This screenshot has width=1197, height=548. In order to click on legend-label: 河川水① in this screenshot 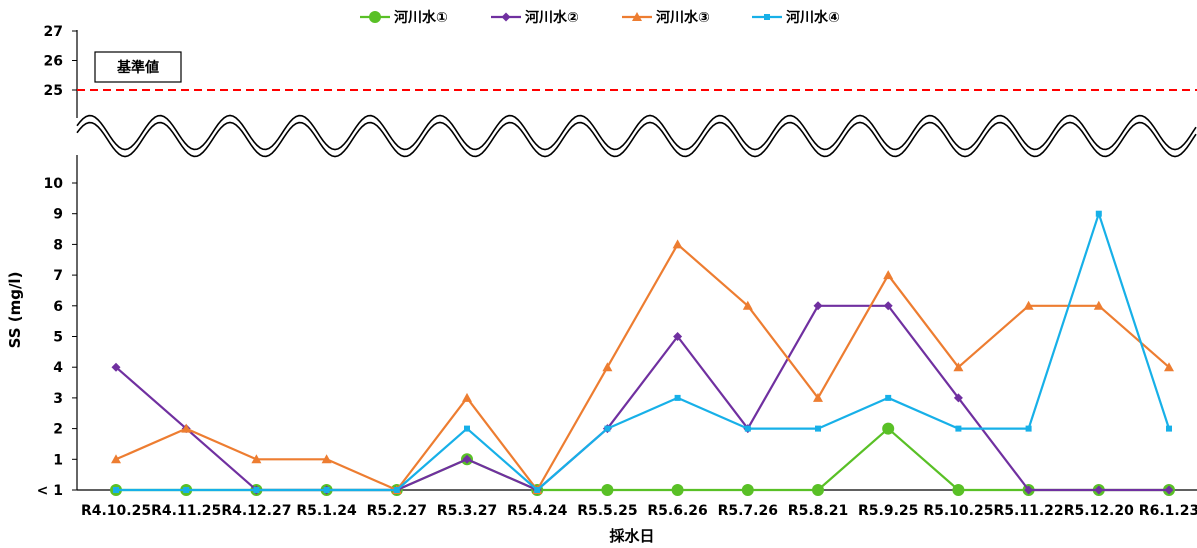, I will do `click(421, 17)`.